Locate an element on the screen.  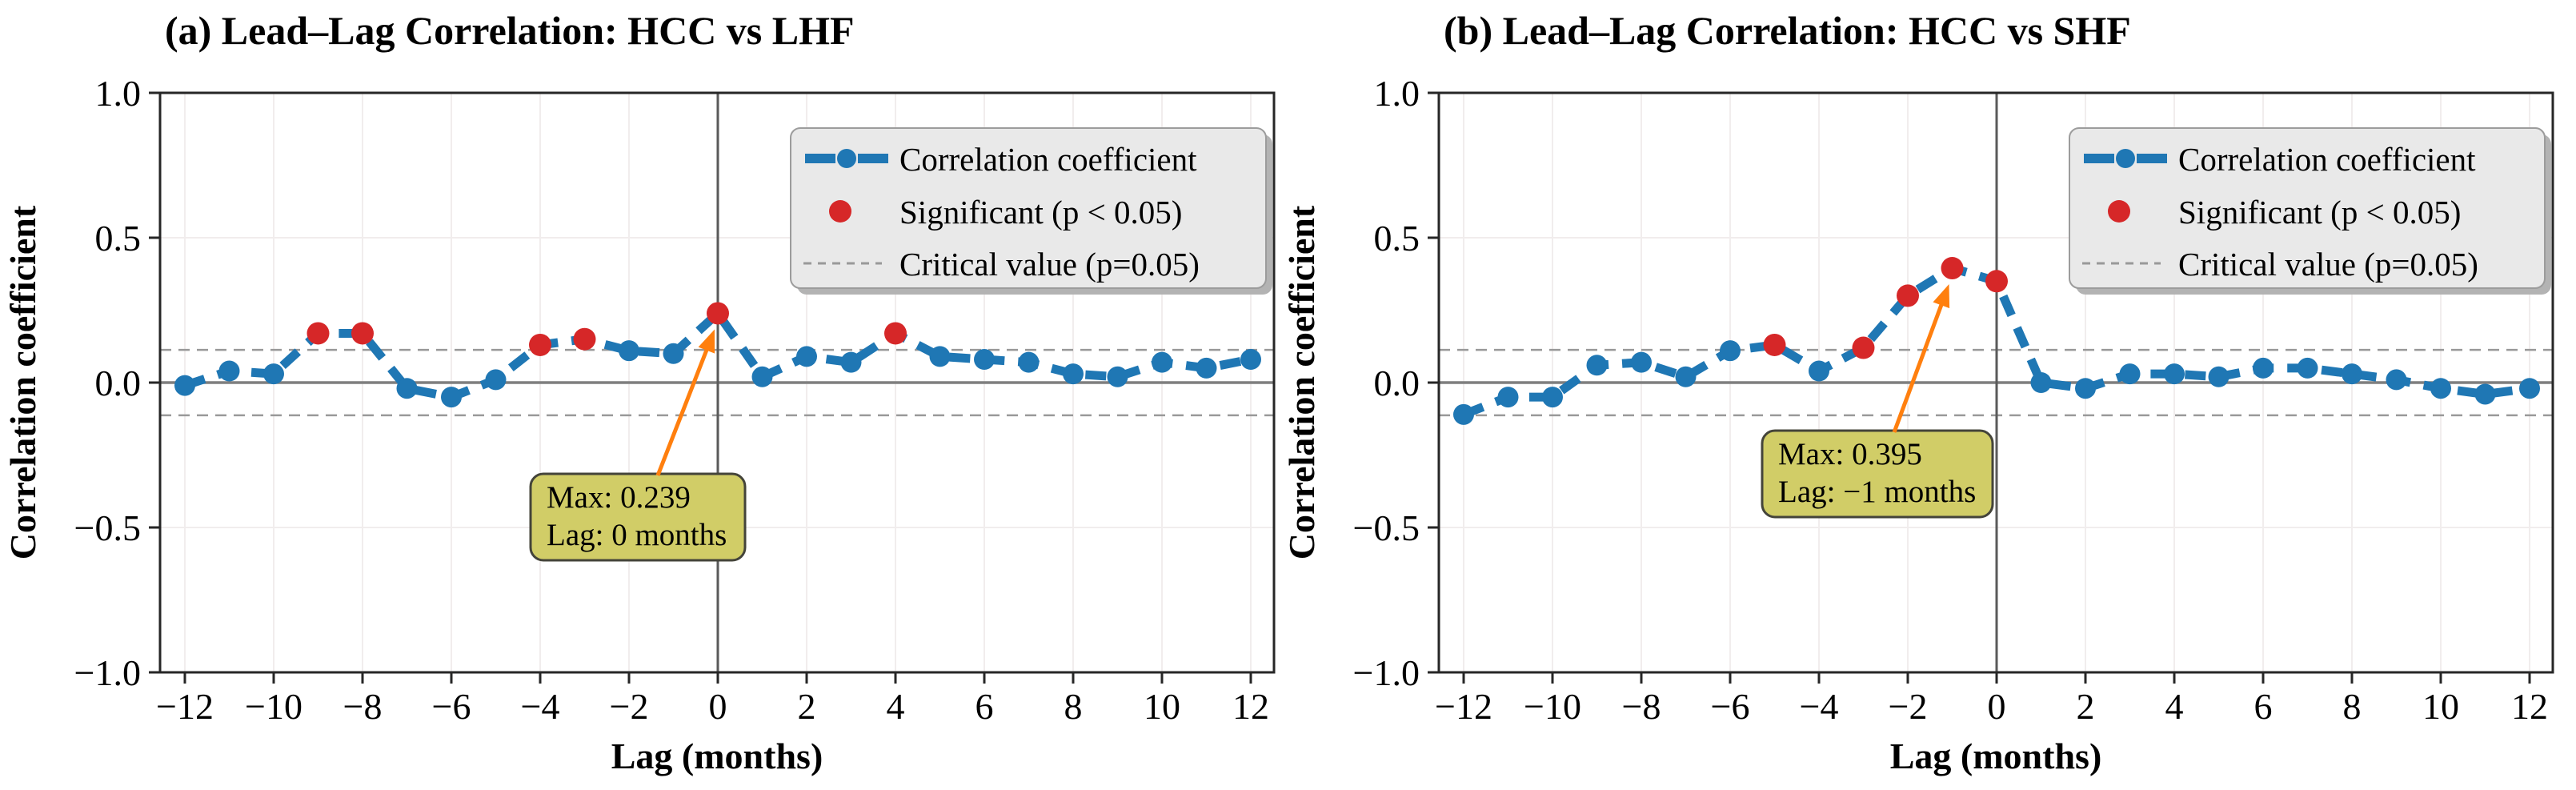
legend-box is located at coordinates (1028, 208).